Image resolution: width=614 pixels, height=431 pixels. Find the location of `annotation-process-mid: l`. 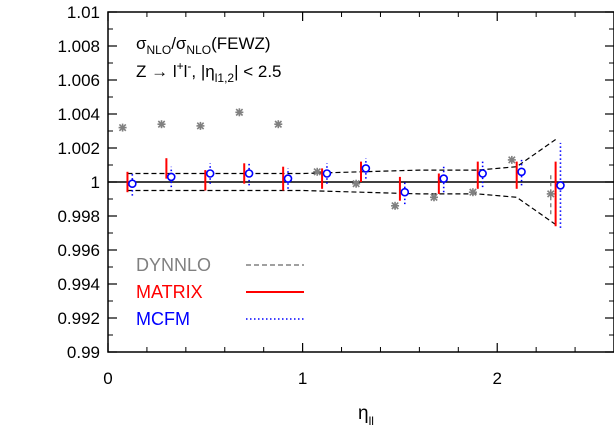

annotation-process-mid: l is located at coordinates (186, 71).